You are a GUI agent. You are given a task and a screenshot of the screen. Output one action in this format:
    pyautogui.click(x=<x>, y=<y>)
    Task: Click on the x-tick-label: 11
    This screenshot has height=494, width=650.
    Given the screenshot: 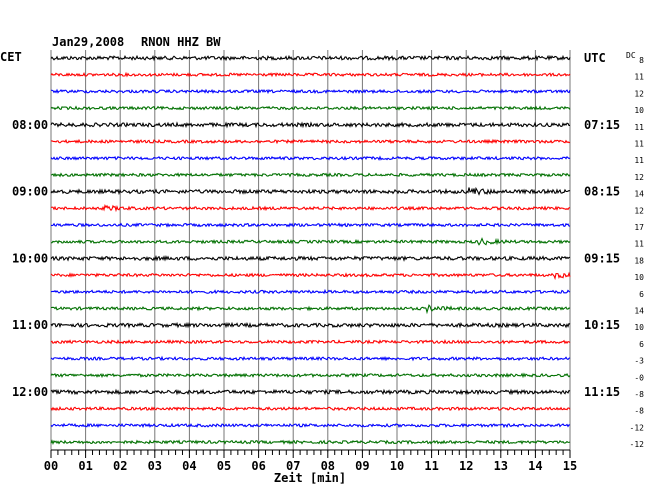 What is the action you would take?
    pyautogui.click(x=431, y=466)
    